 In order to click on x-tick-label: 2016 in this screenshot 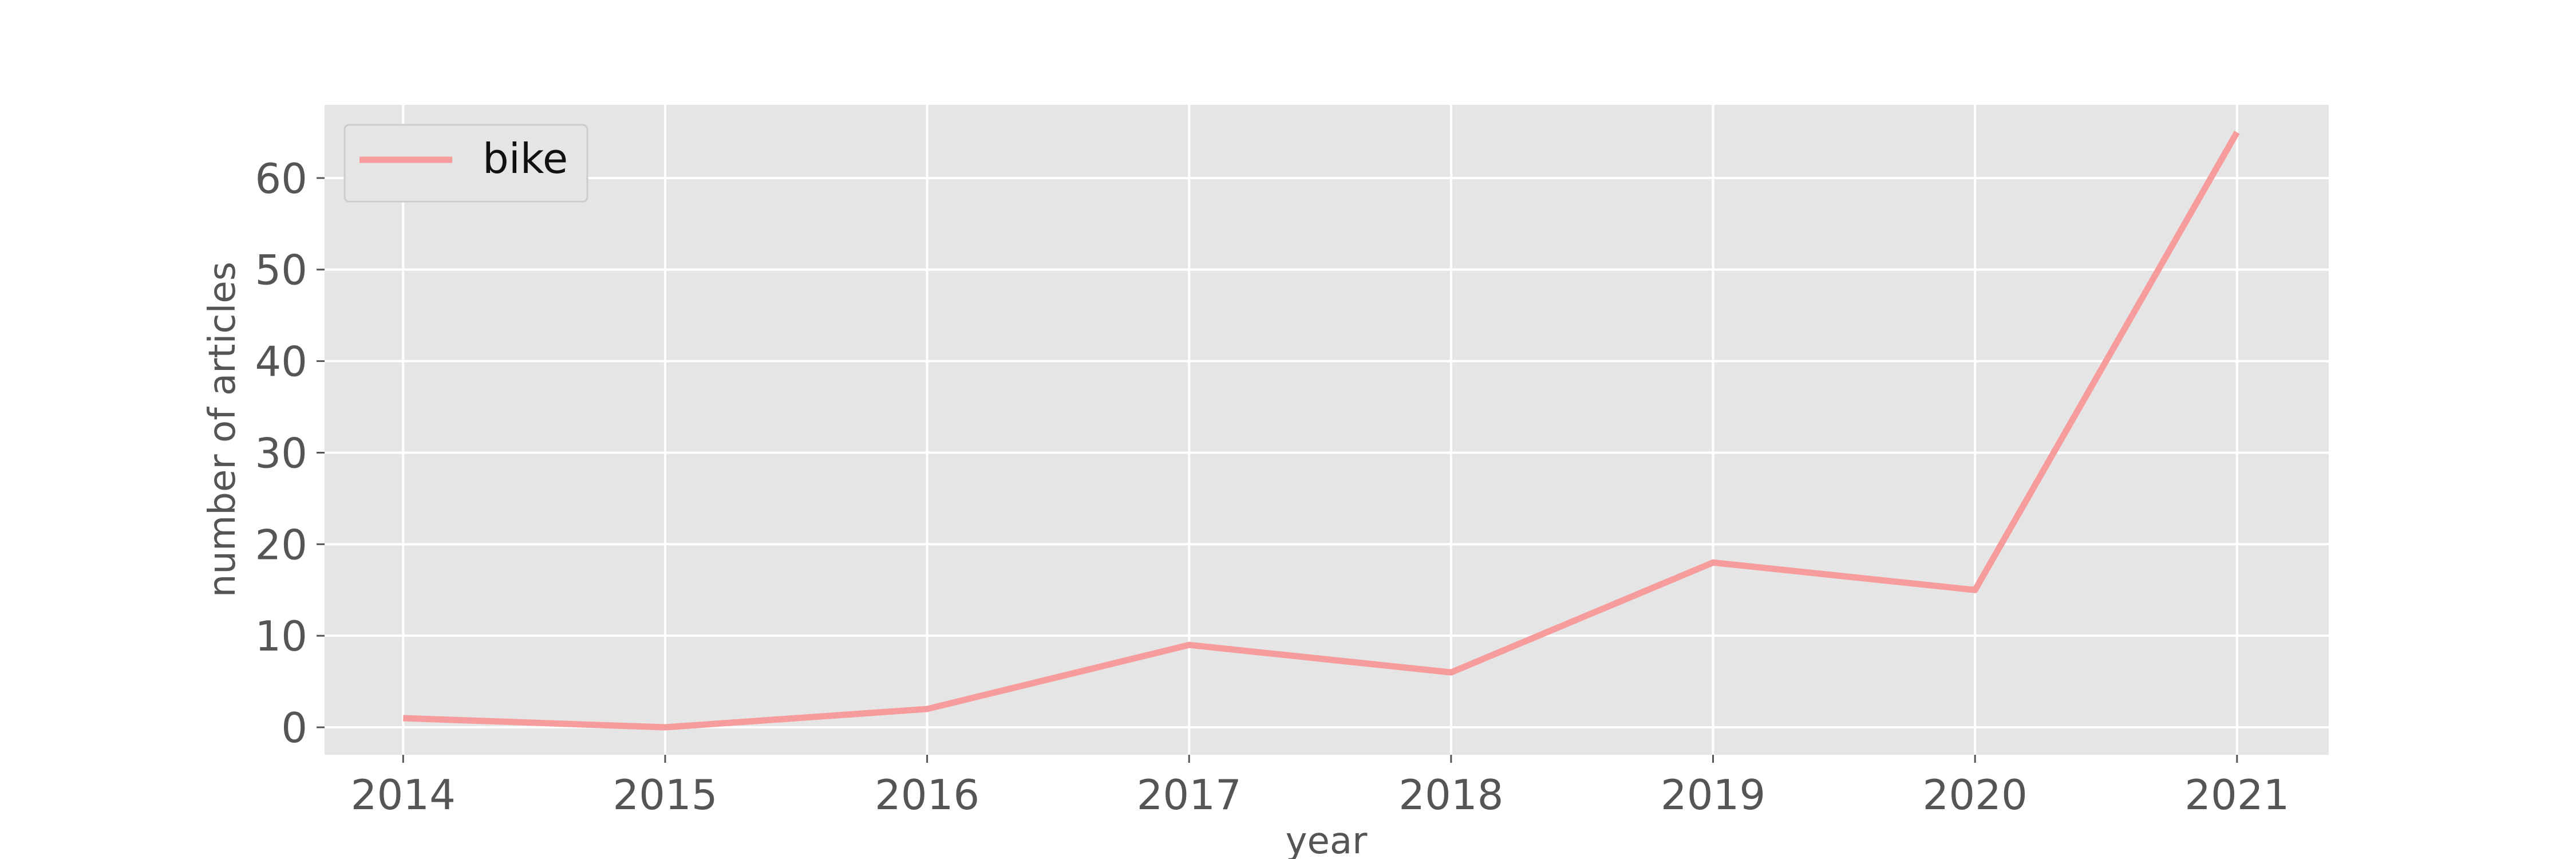, I will do `click(927, 795)`.